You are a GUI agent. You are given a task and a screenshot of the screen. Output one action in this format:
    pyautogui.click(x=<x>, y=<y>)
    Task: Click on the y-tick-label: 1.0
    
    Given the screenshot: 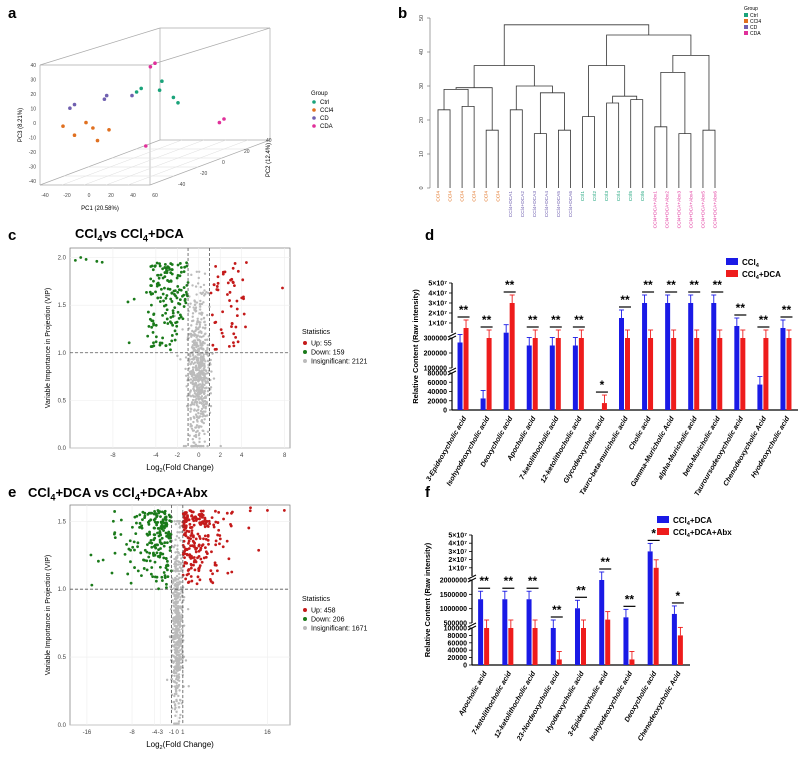 What is the action you would take?
    pyautogui.click(x=62, y=590)
    